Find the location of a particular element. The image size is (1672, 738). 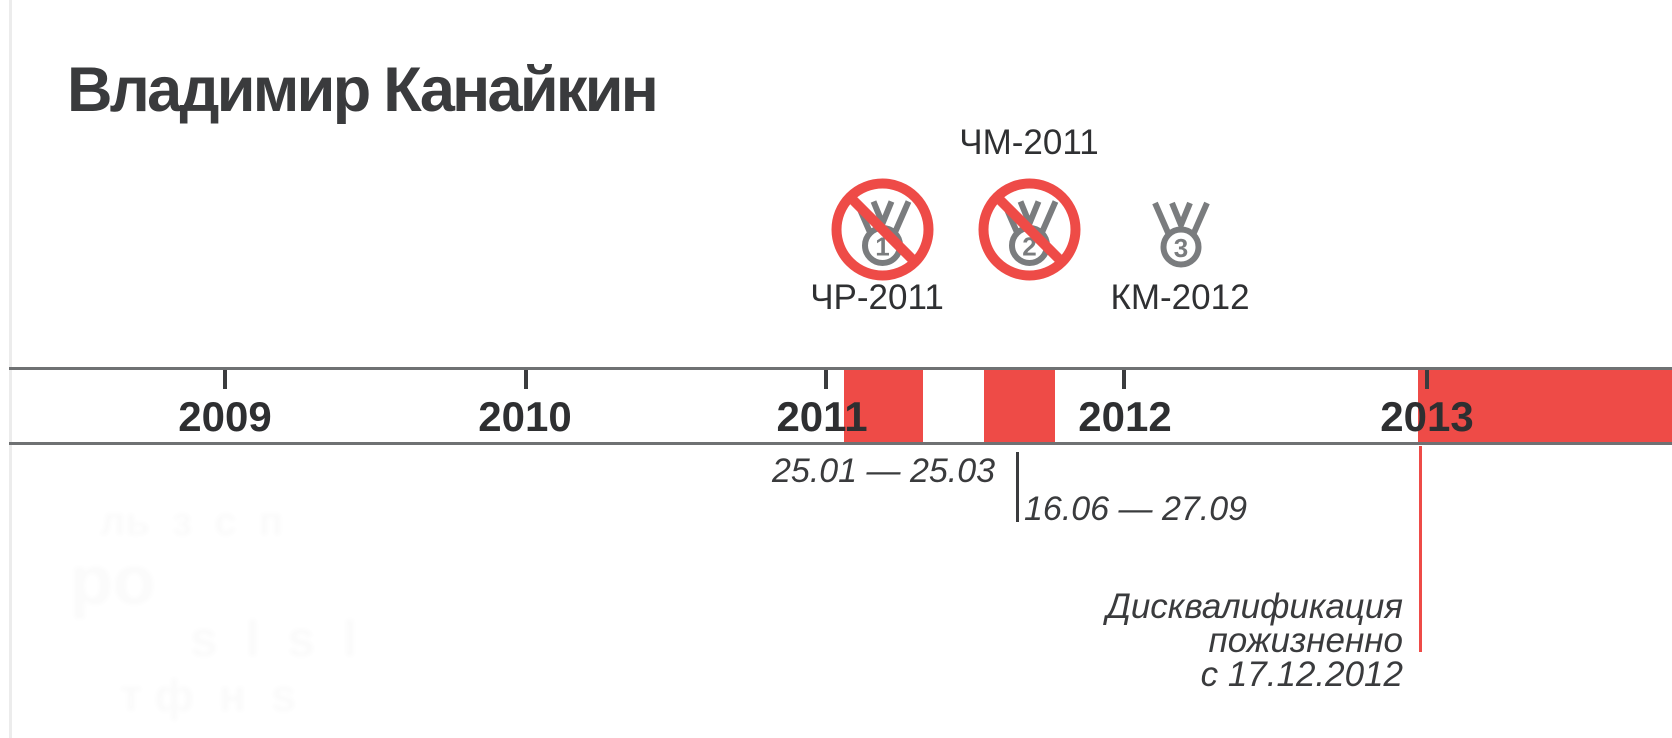

svg-text: 3 is located at coordinates (1181, 248).